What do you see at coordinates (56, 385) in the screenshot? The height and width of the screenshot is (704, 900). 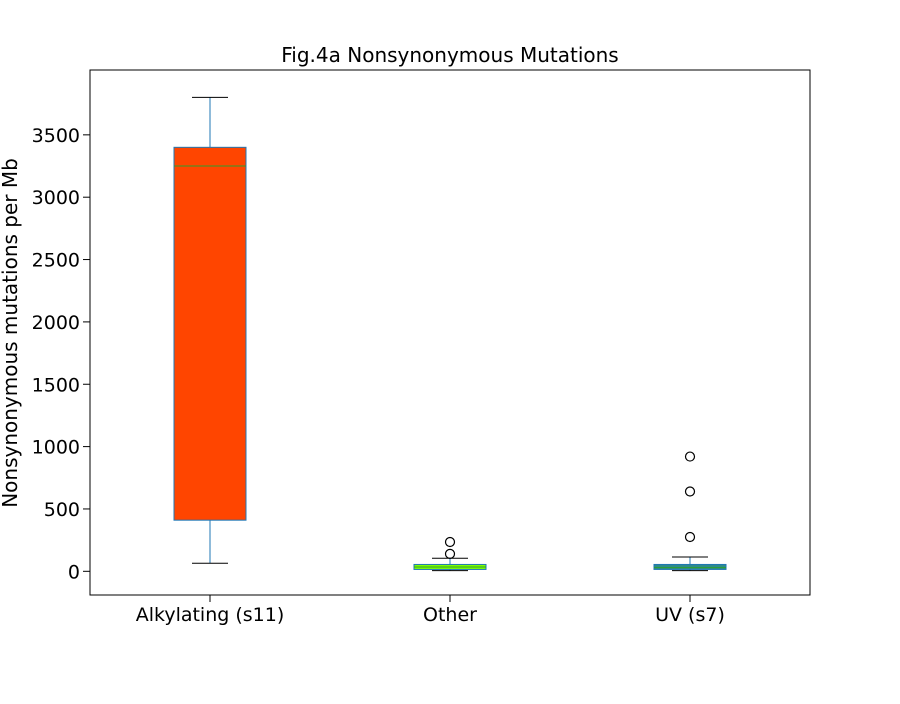 I see `y-tick-label: 1500` at bounding box center [56, 385].